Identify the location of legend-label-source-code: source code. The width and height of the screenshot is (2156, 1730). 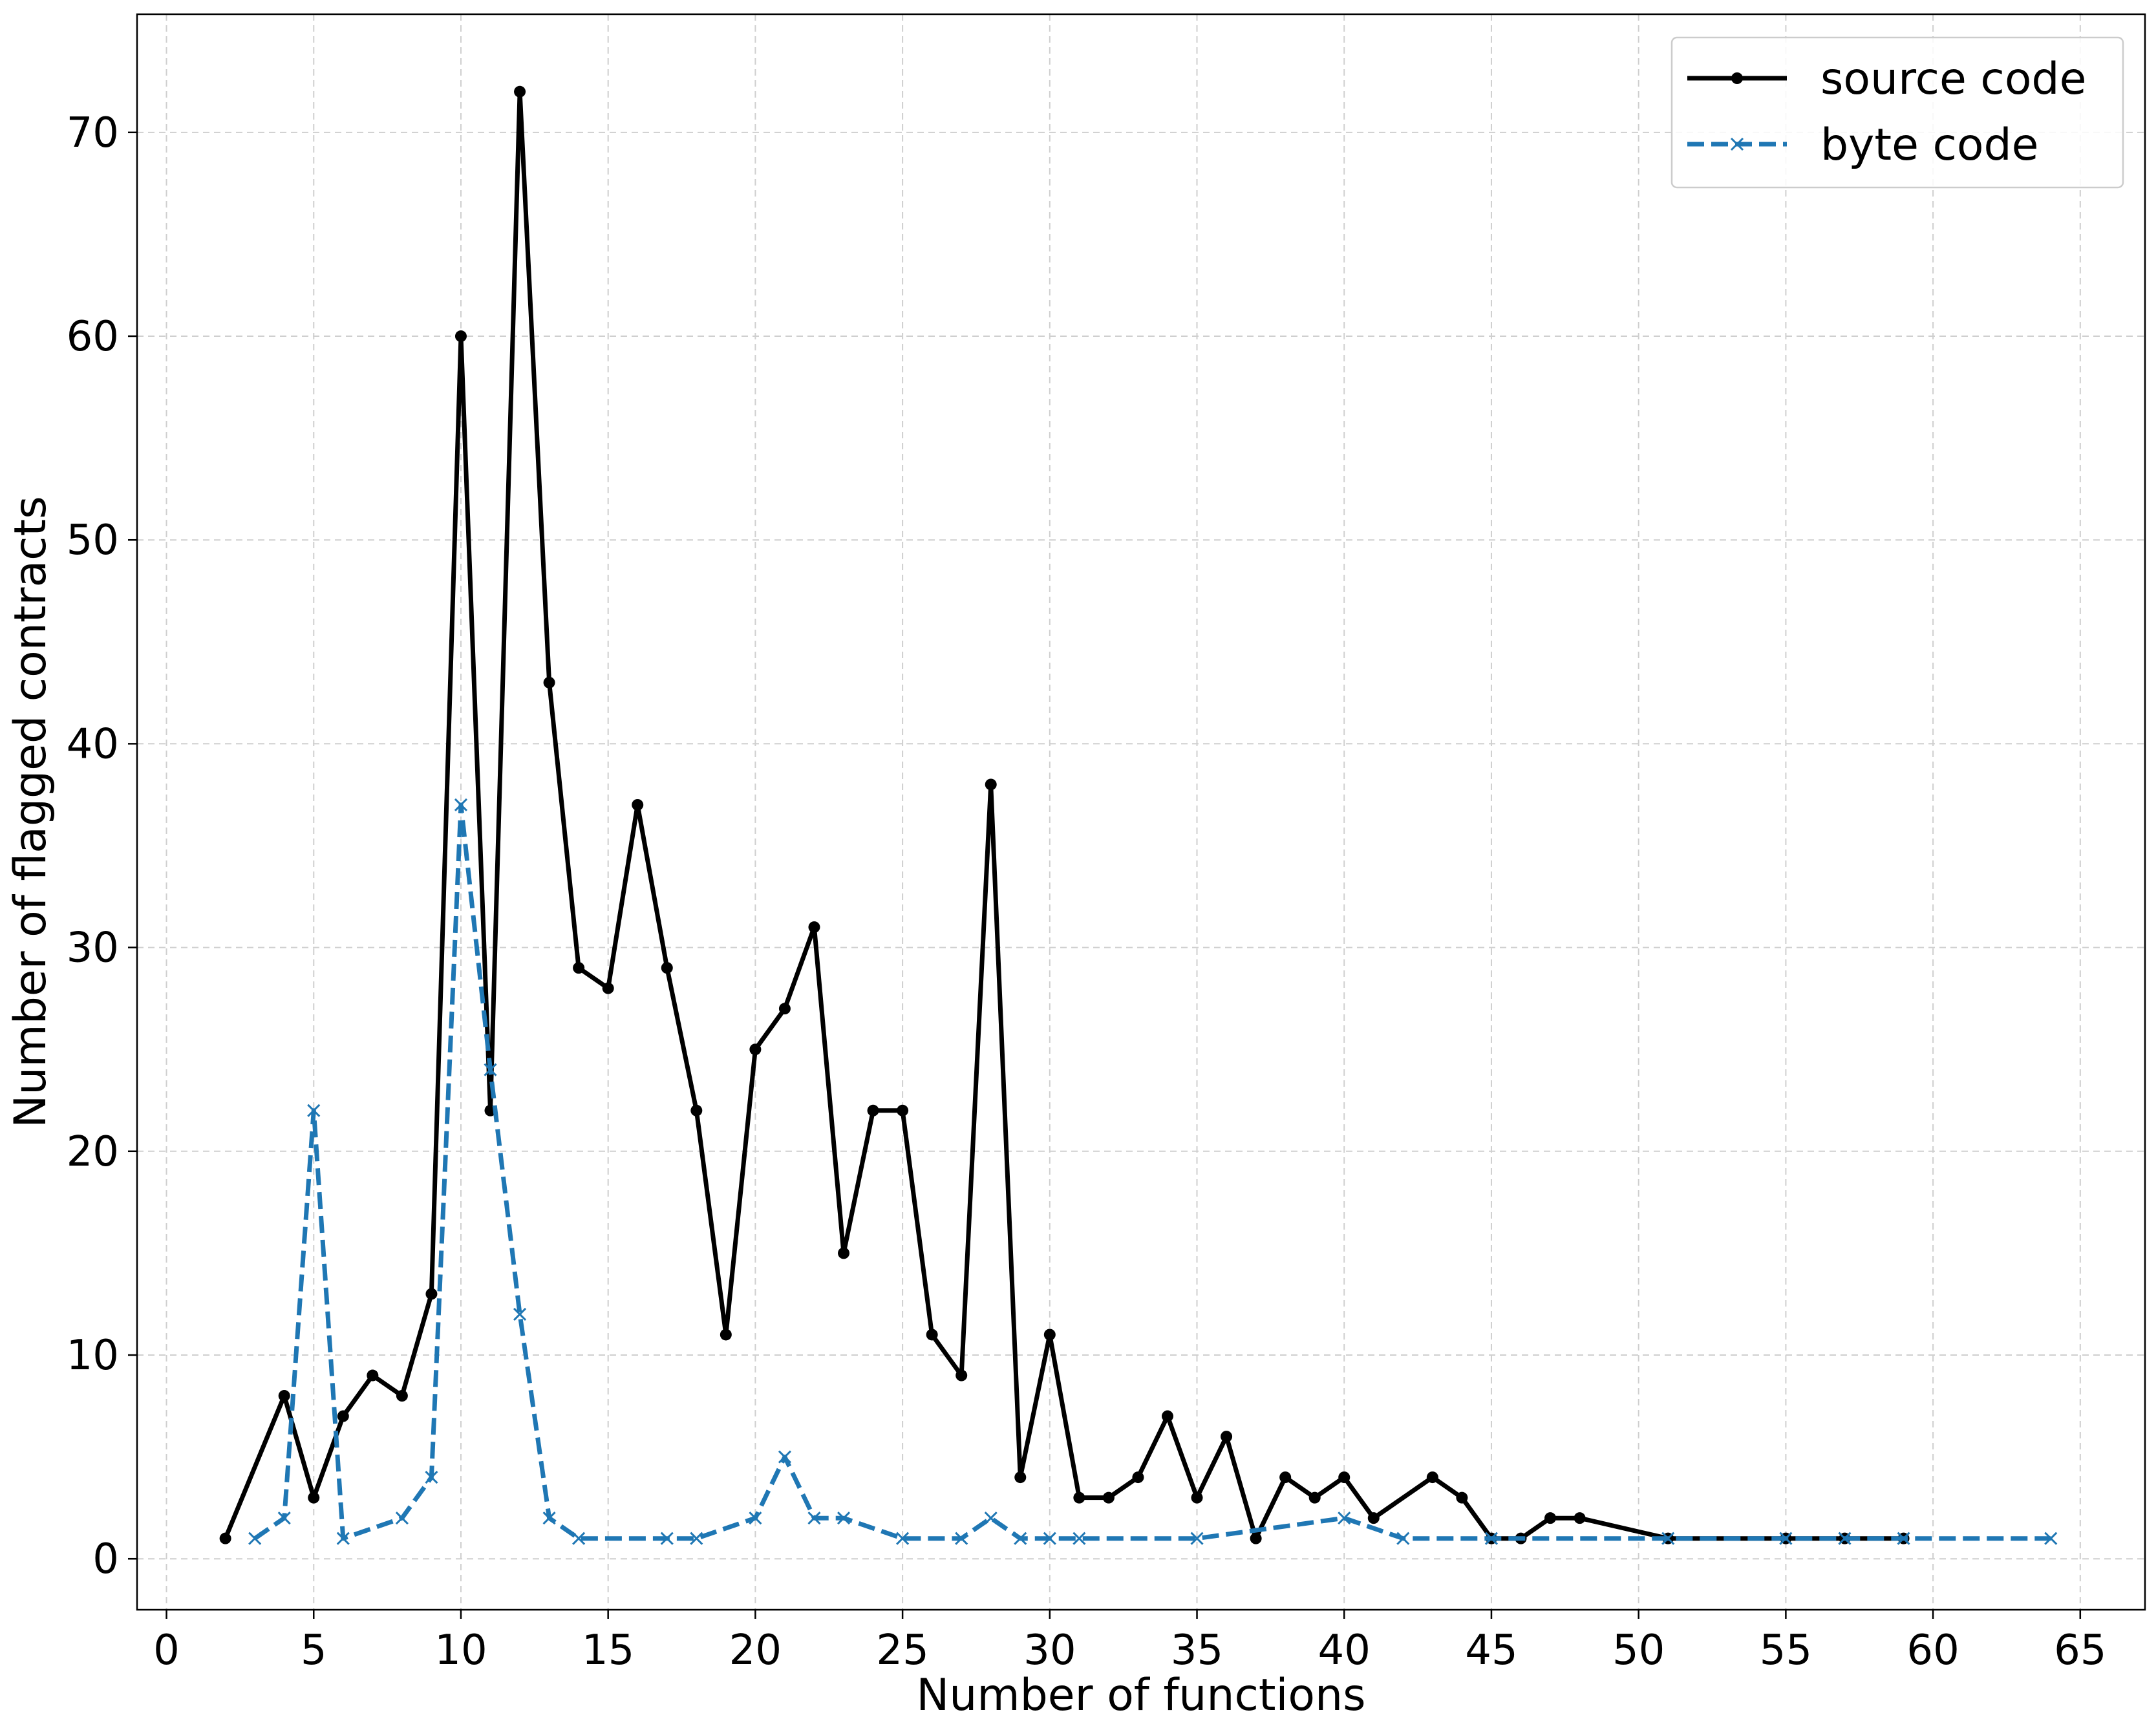
(1953, 79).